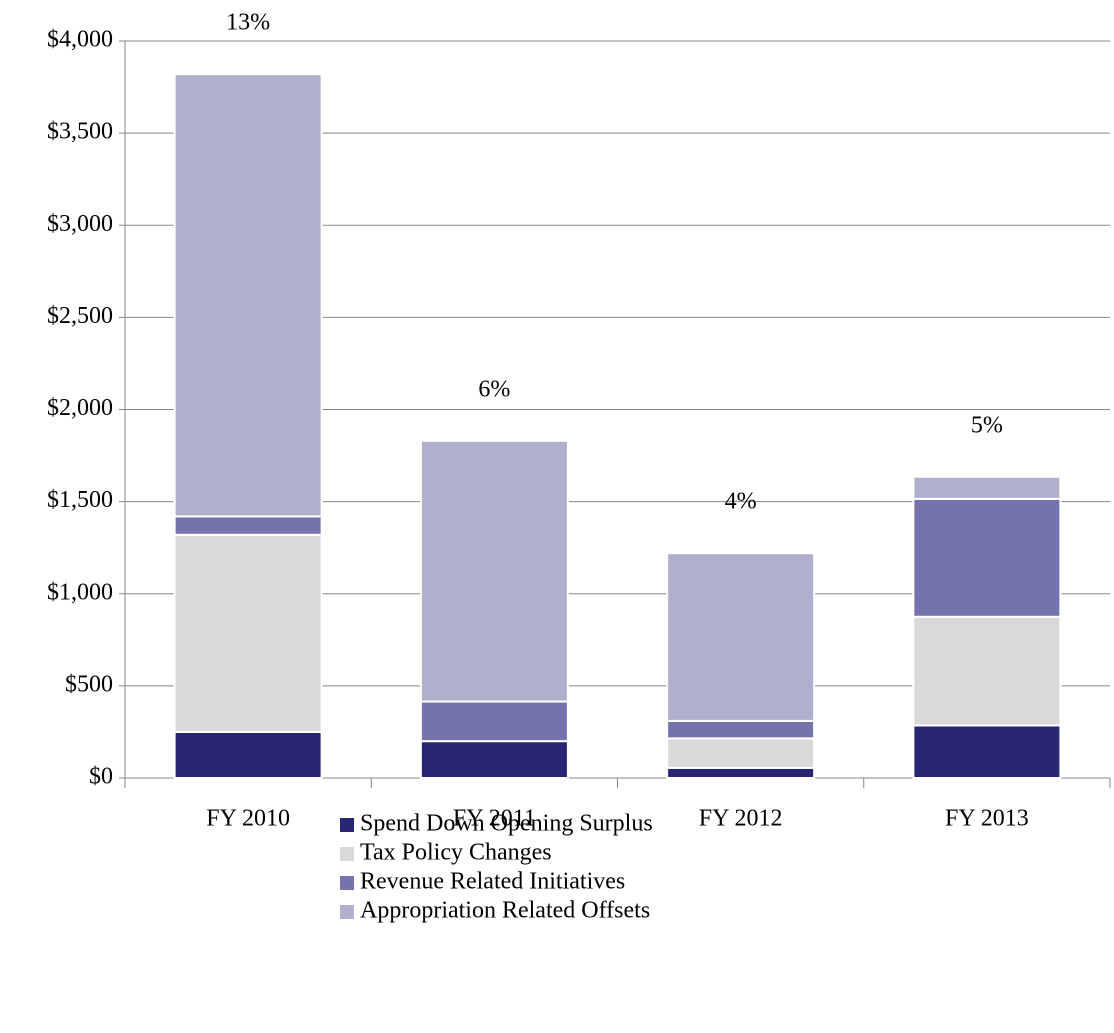 The width and height of the screenshot is (1114, 1033). Describe the element at coordinates (987, 425) in the screenshot. I see `annotation: 5%` at that location.